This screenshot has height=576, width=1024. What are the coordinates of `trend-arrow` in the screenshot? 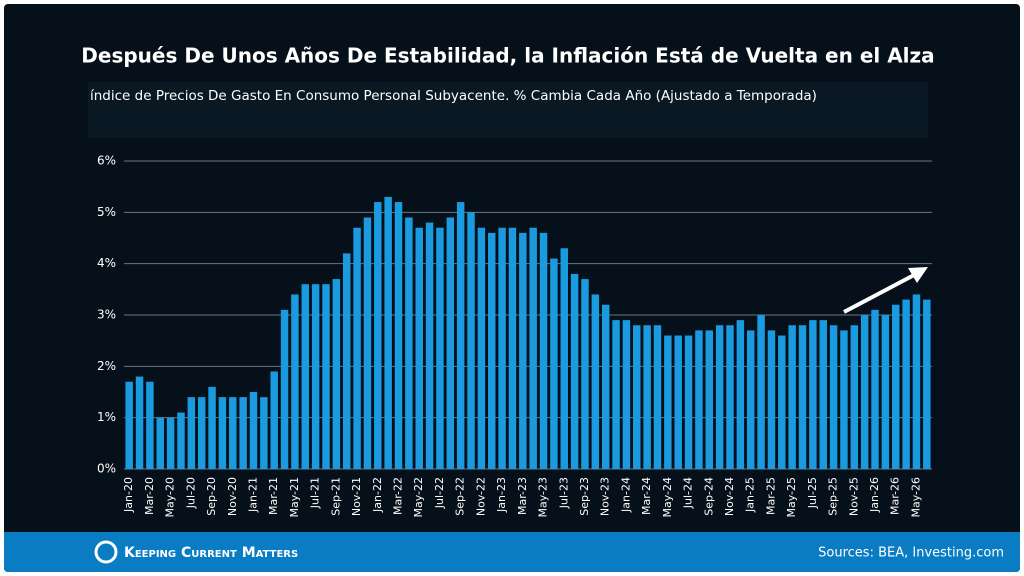 It's located at (885, 290).